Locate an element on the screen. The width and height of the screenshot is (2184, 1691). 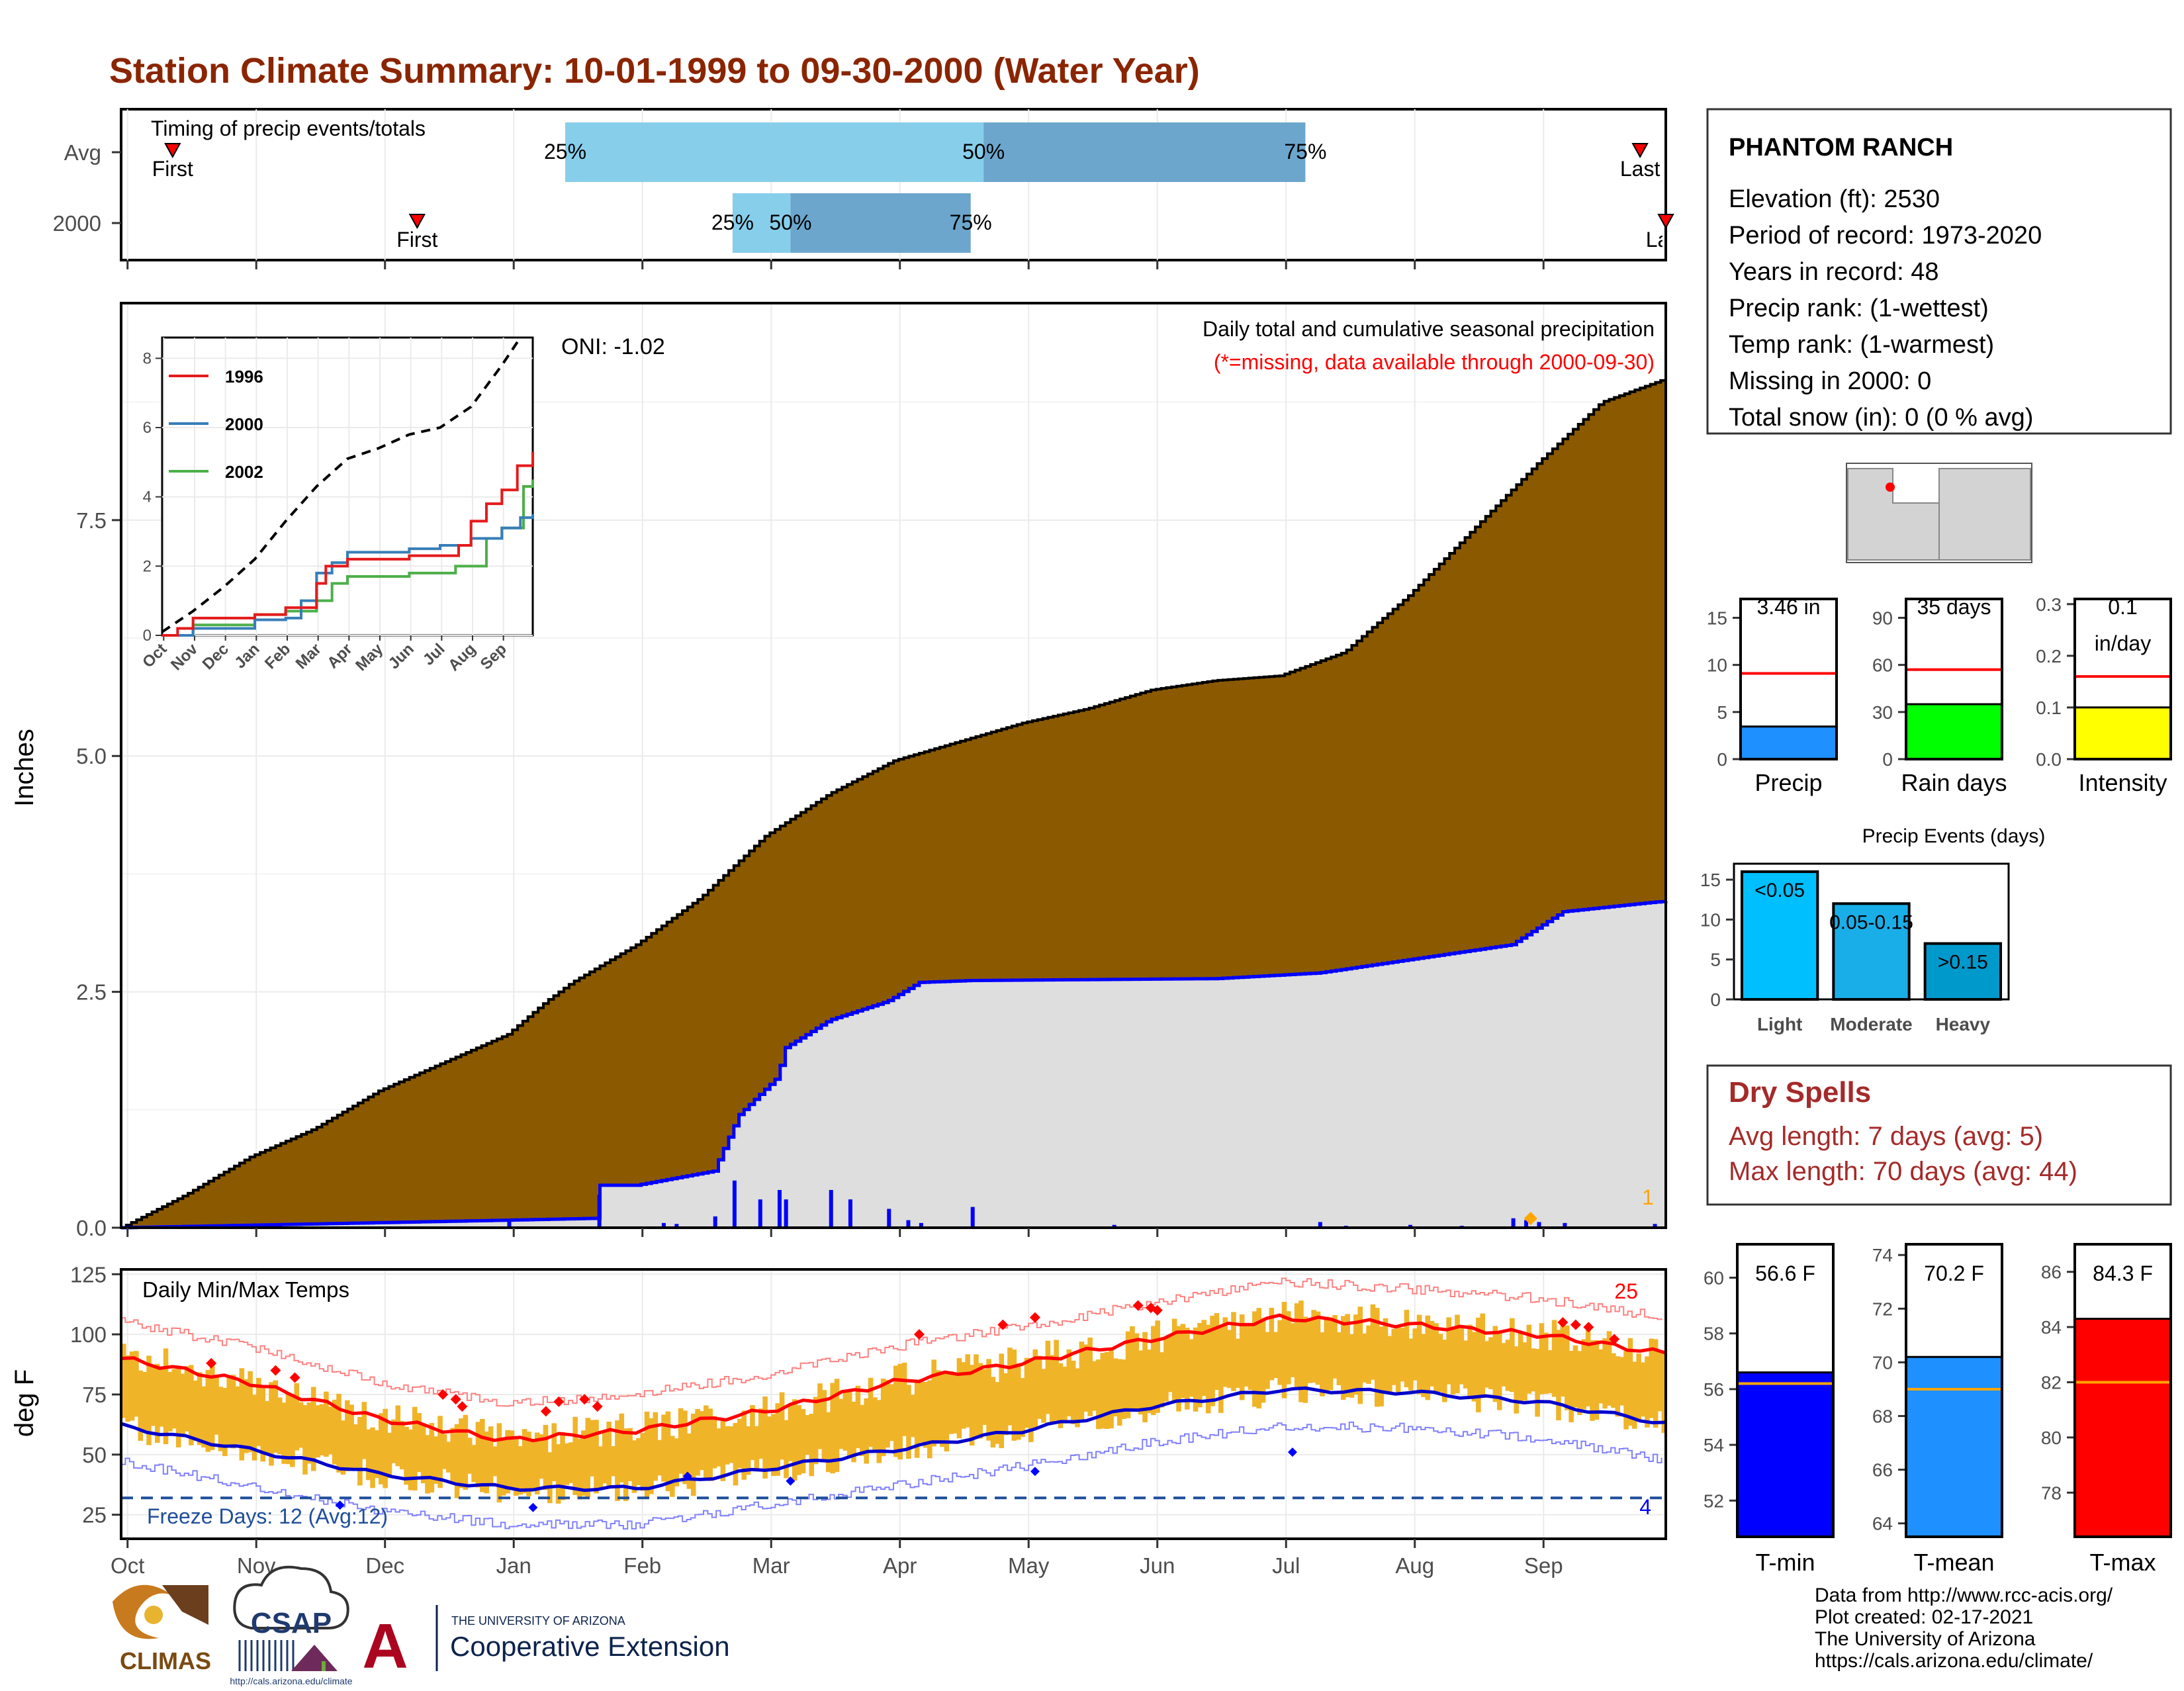
tmin-avg-line is located at coordinates (893, 1439).